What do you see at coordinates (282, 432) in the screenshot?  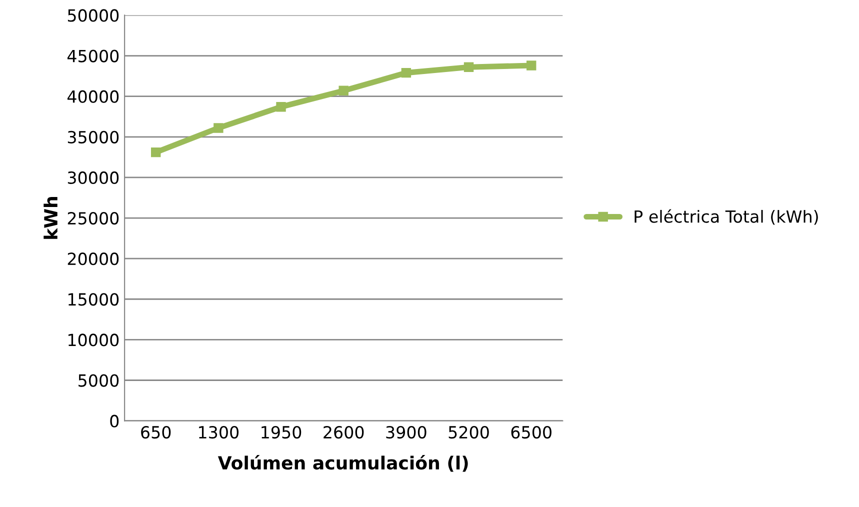 I see `x-tick-label: 1950` at bounding box center [282, 432].